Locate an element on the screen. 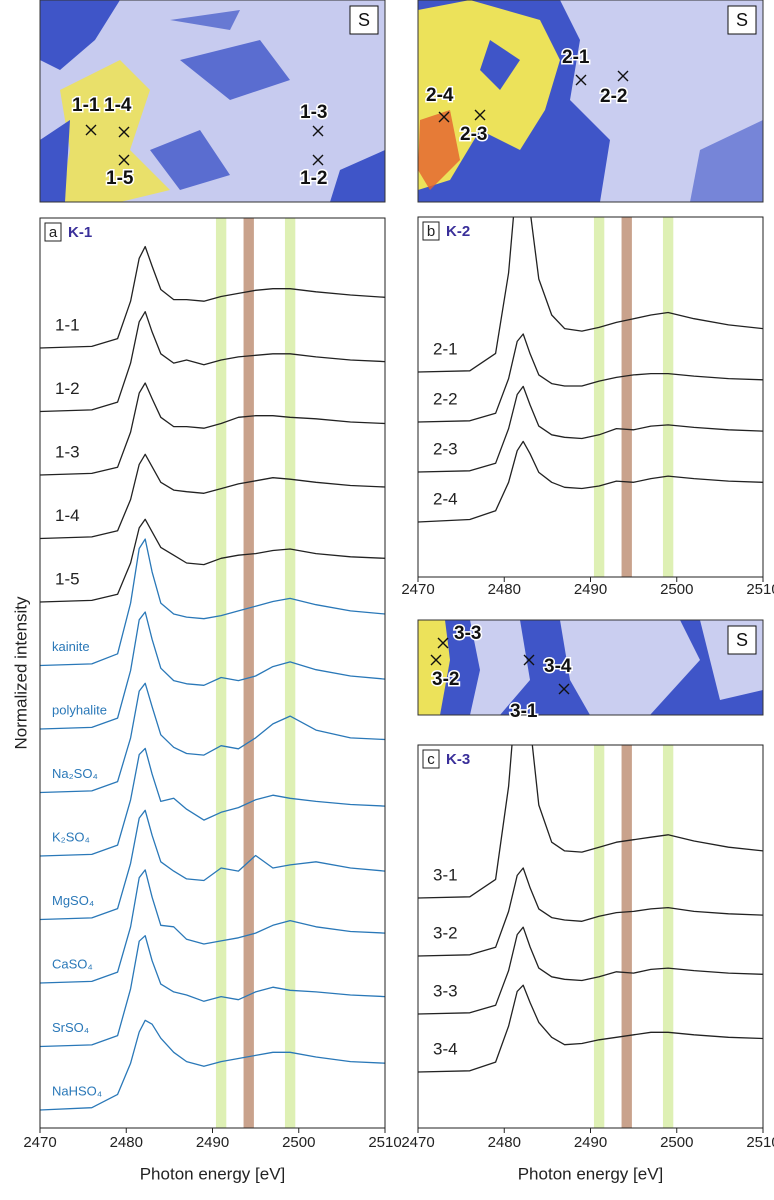 The width and height of the screenshot is (774, 1200). series-label: polyhalite is located at coordinates (79, 709).